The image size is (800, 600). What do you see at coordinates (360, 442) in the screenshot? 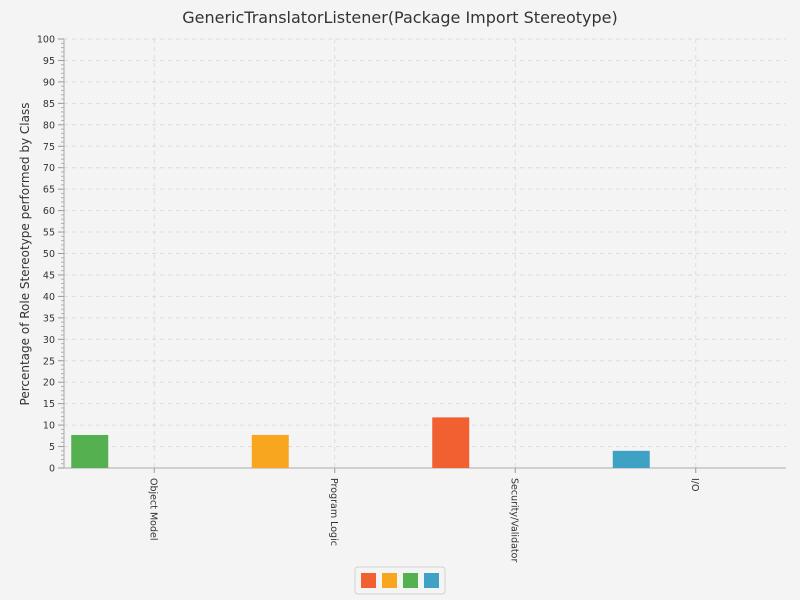
I see `bars` at bounding box center [360, 442].